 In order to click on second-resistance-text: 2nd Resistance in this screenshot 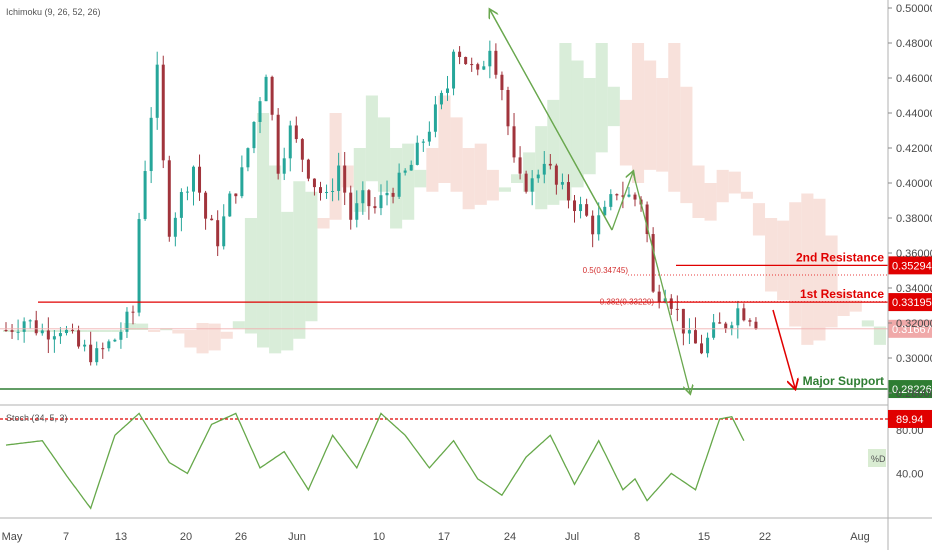, I will do `click(840, 257)`.